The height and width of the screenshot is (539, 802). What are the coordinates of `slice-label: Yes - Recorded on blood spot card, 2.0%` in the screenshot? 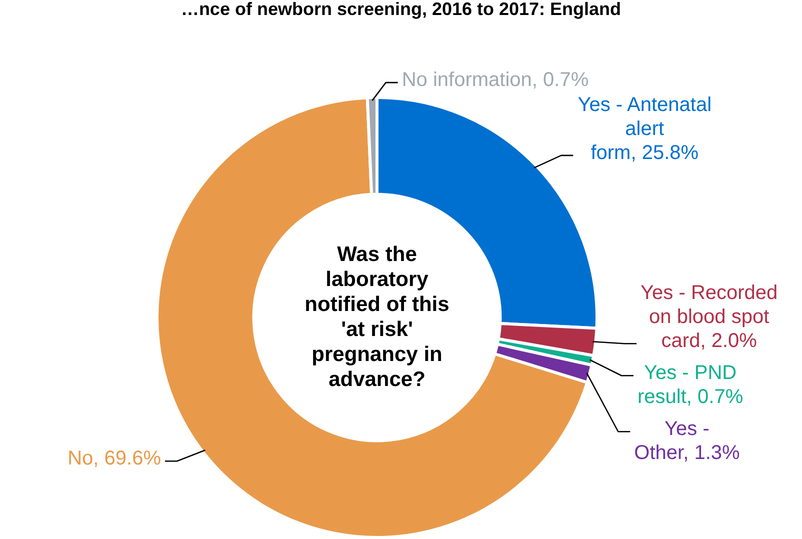 It's located at (709, 317).